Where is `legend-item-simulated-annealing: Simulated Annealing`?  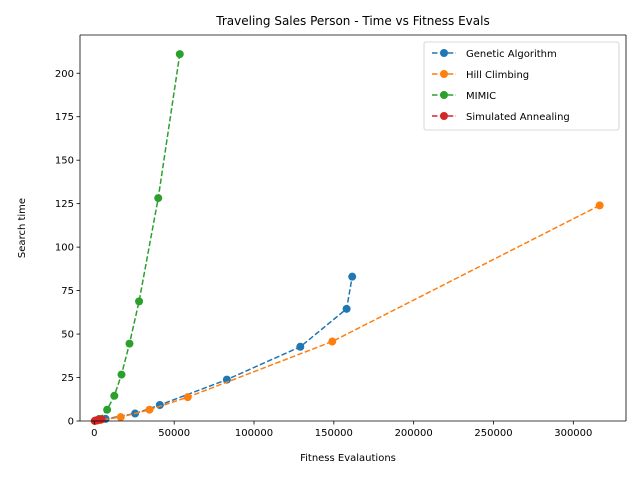
legend-item-simulated-annealing: Simulated Annealing is located at coordinates (501, 117).